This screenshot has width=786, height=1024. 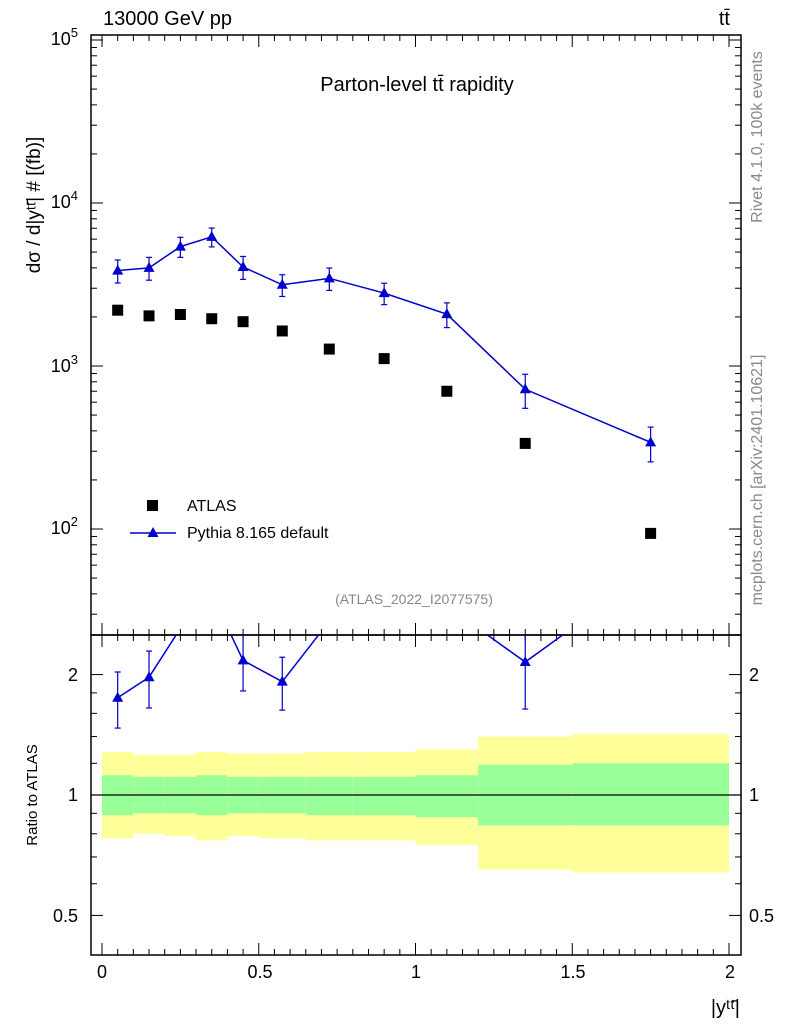 I want to click on x-tick-label-1.5: 1.5, so click(x=572, y=972).